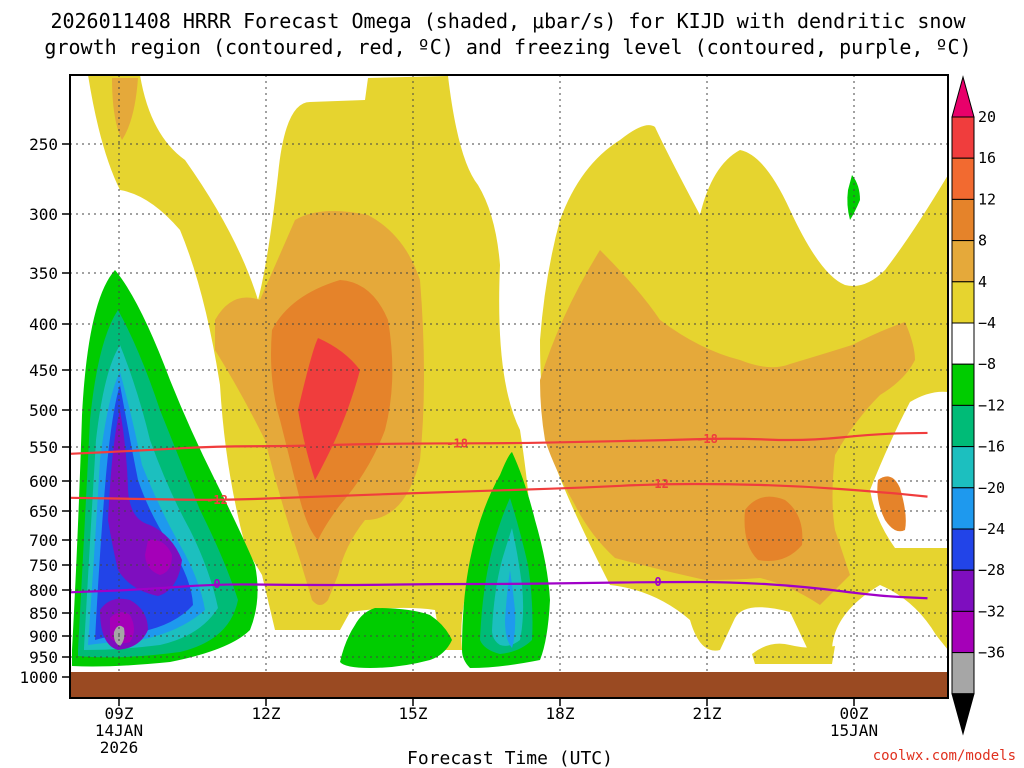 This screenshot has height=768, width=1024. I want to click on y-tick-label: 650, so click(43, 511).